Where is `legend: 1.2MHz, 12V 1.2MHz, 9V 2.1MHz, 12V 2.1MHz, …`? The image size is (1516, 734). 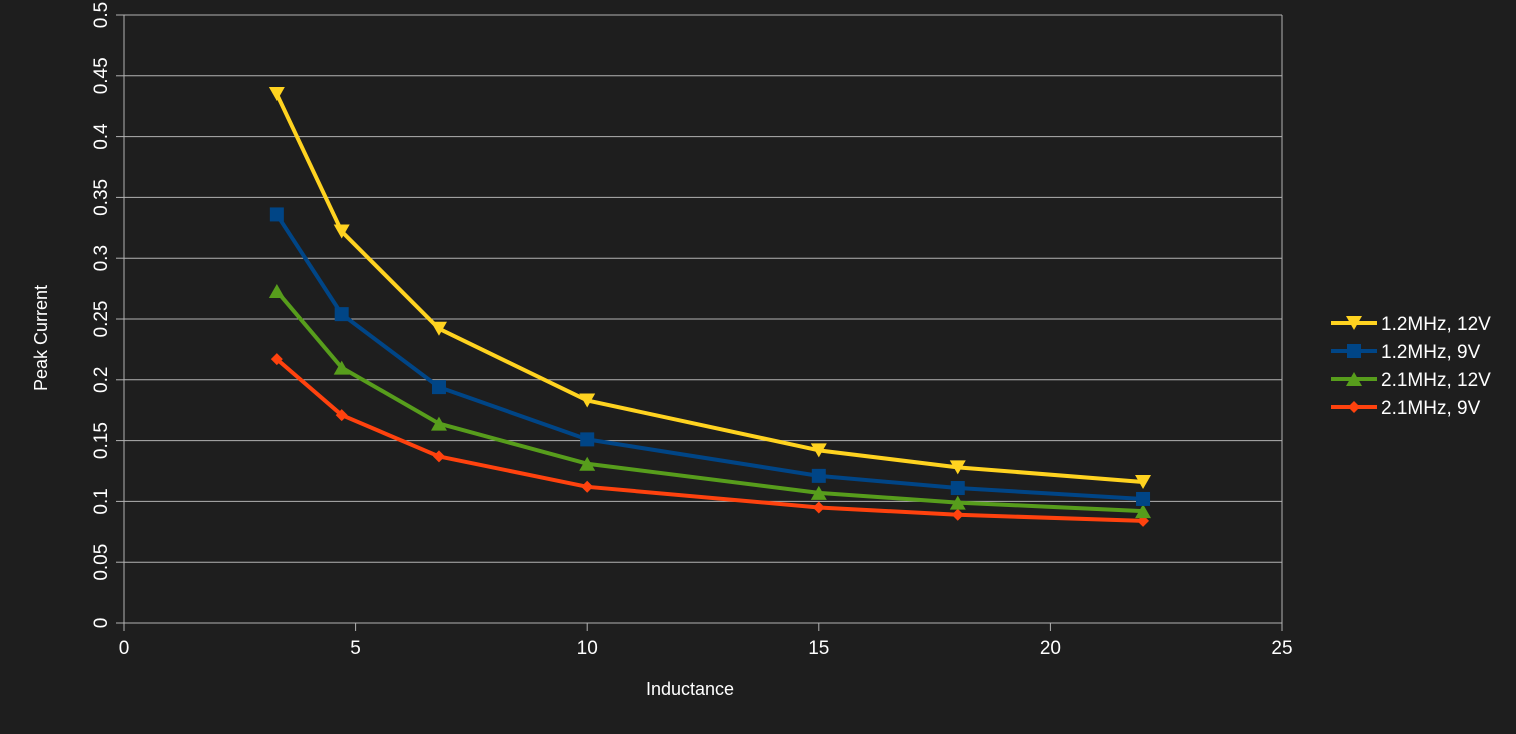 legend: 1.2MHz, 12V 1.2MHz, 9V 2.1MHz, 12V 2.1MHz, … is located at coordinates (1411, 366).